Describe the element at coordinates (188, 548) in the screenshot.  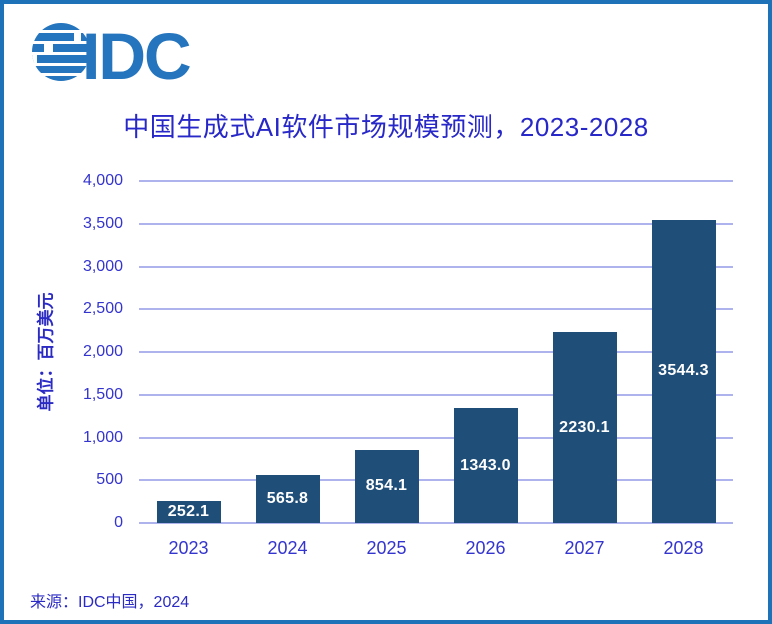
I see `x-axis-label-2023: 2023` at that location.